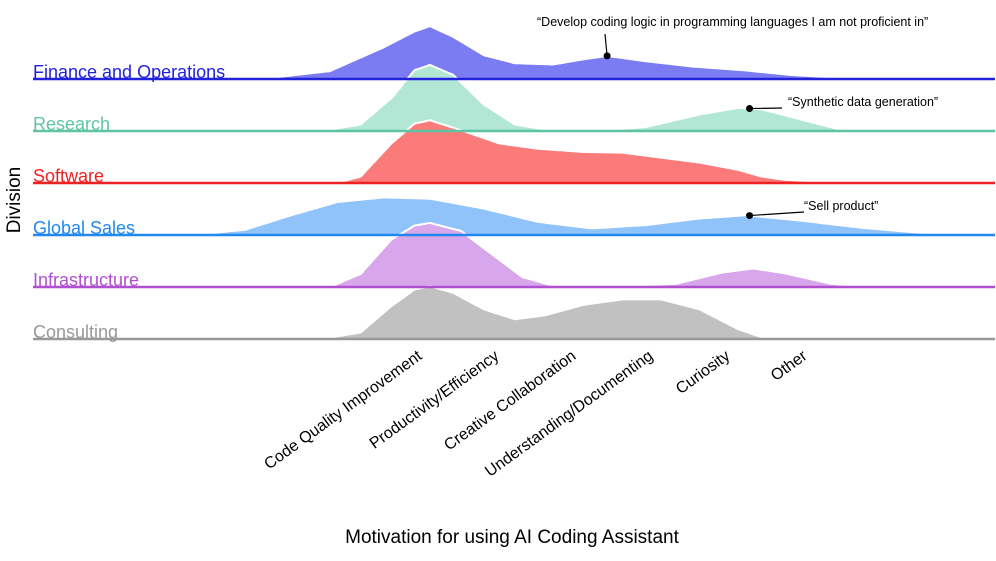  What do you see at coordinates (68, 176) in the screenshot?
I see `label-software: Software` at bounding box center [68, 176].